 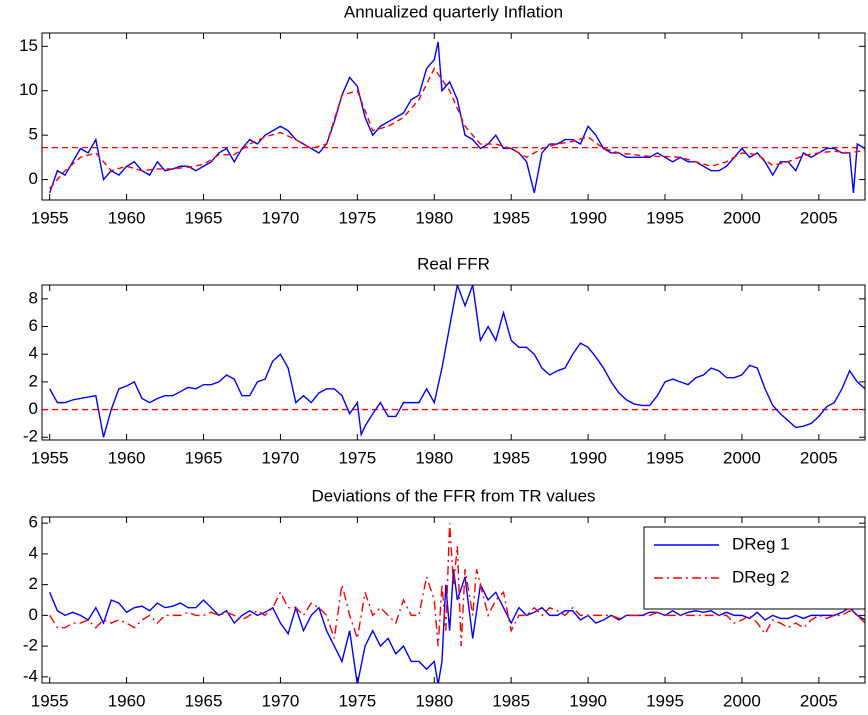 I want to click on y-tick-label: 5, so click(x=33, y=134).